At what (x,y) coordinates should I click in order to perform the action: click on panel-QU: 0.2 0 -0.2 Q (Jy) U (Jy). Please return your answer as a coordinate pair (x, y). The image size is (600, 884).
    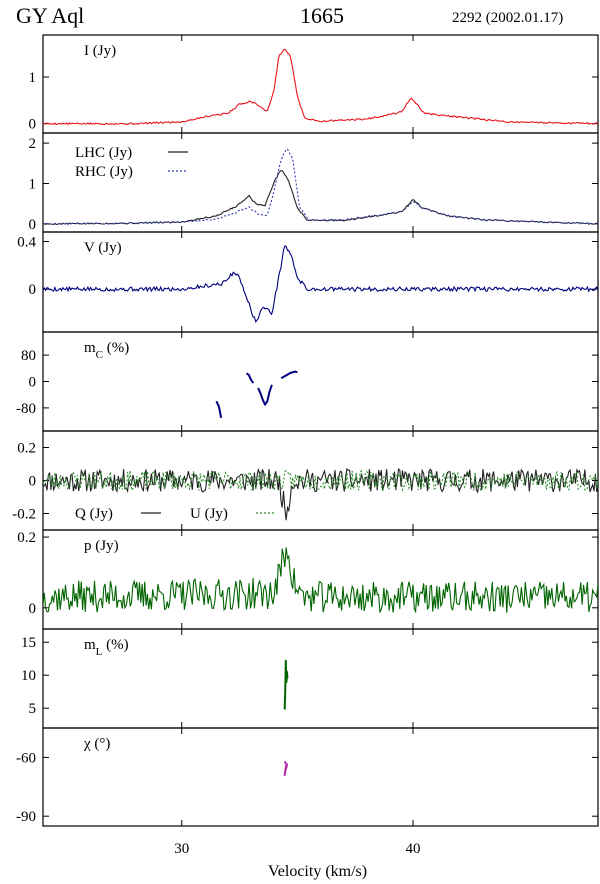
    Looking at the image, I should click on (305, 480).